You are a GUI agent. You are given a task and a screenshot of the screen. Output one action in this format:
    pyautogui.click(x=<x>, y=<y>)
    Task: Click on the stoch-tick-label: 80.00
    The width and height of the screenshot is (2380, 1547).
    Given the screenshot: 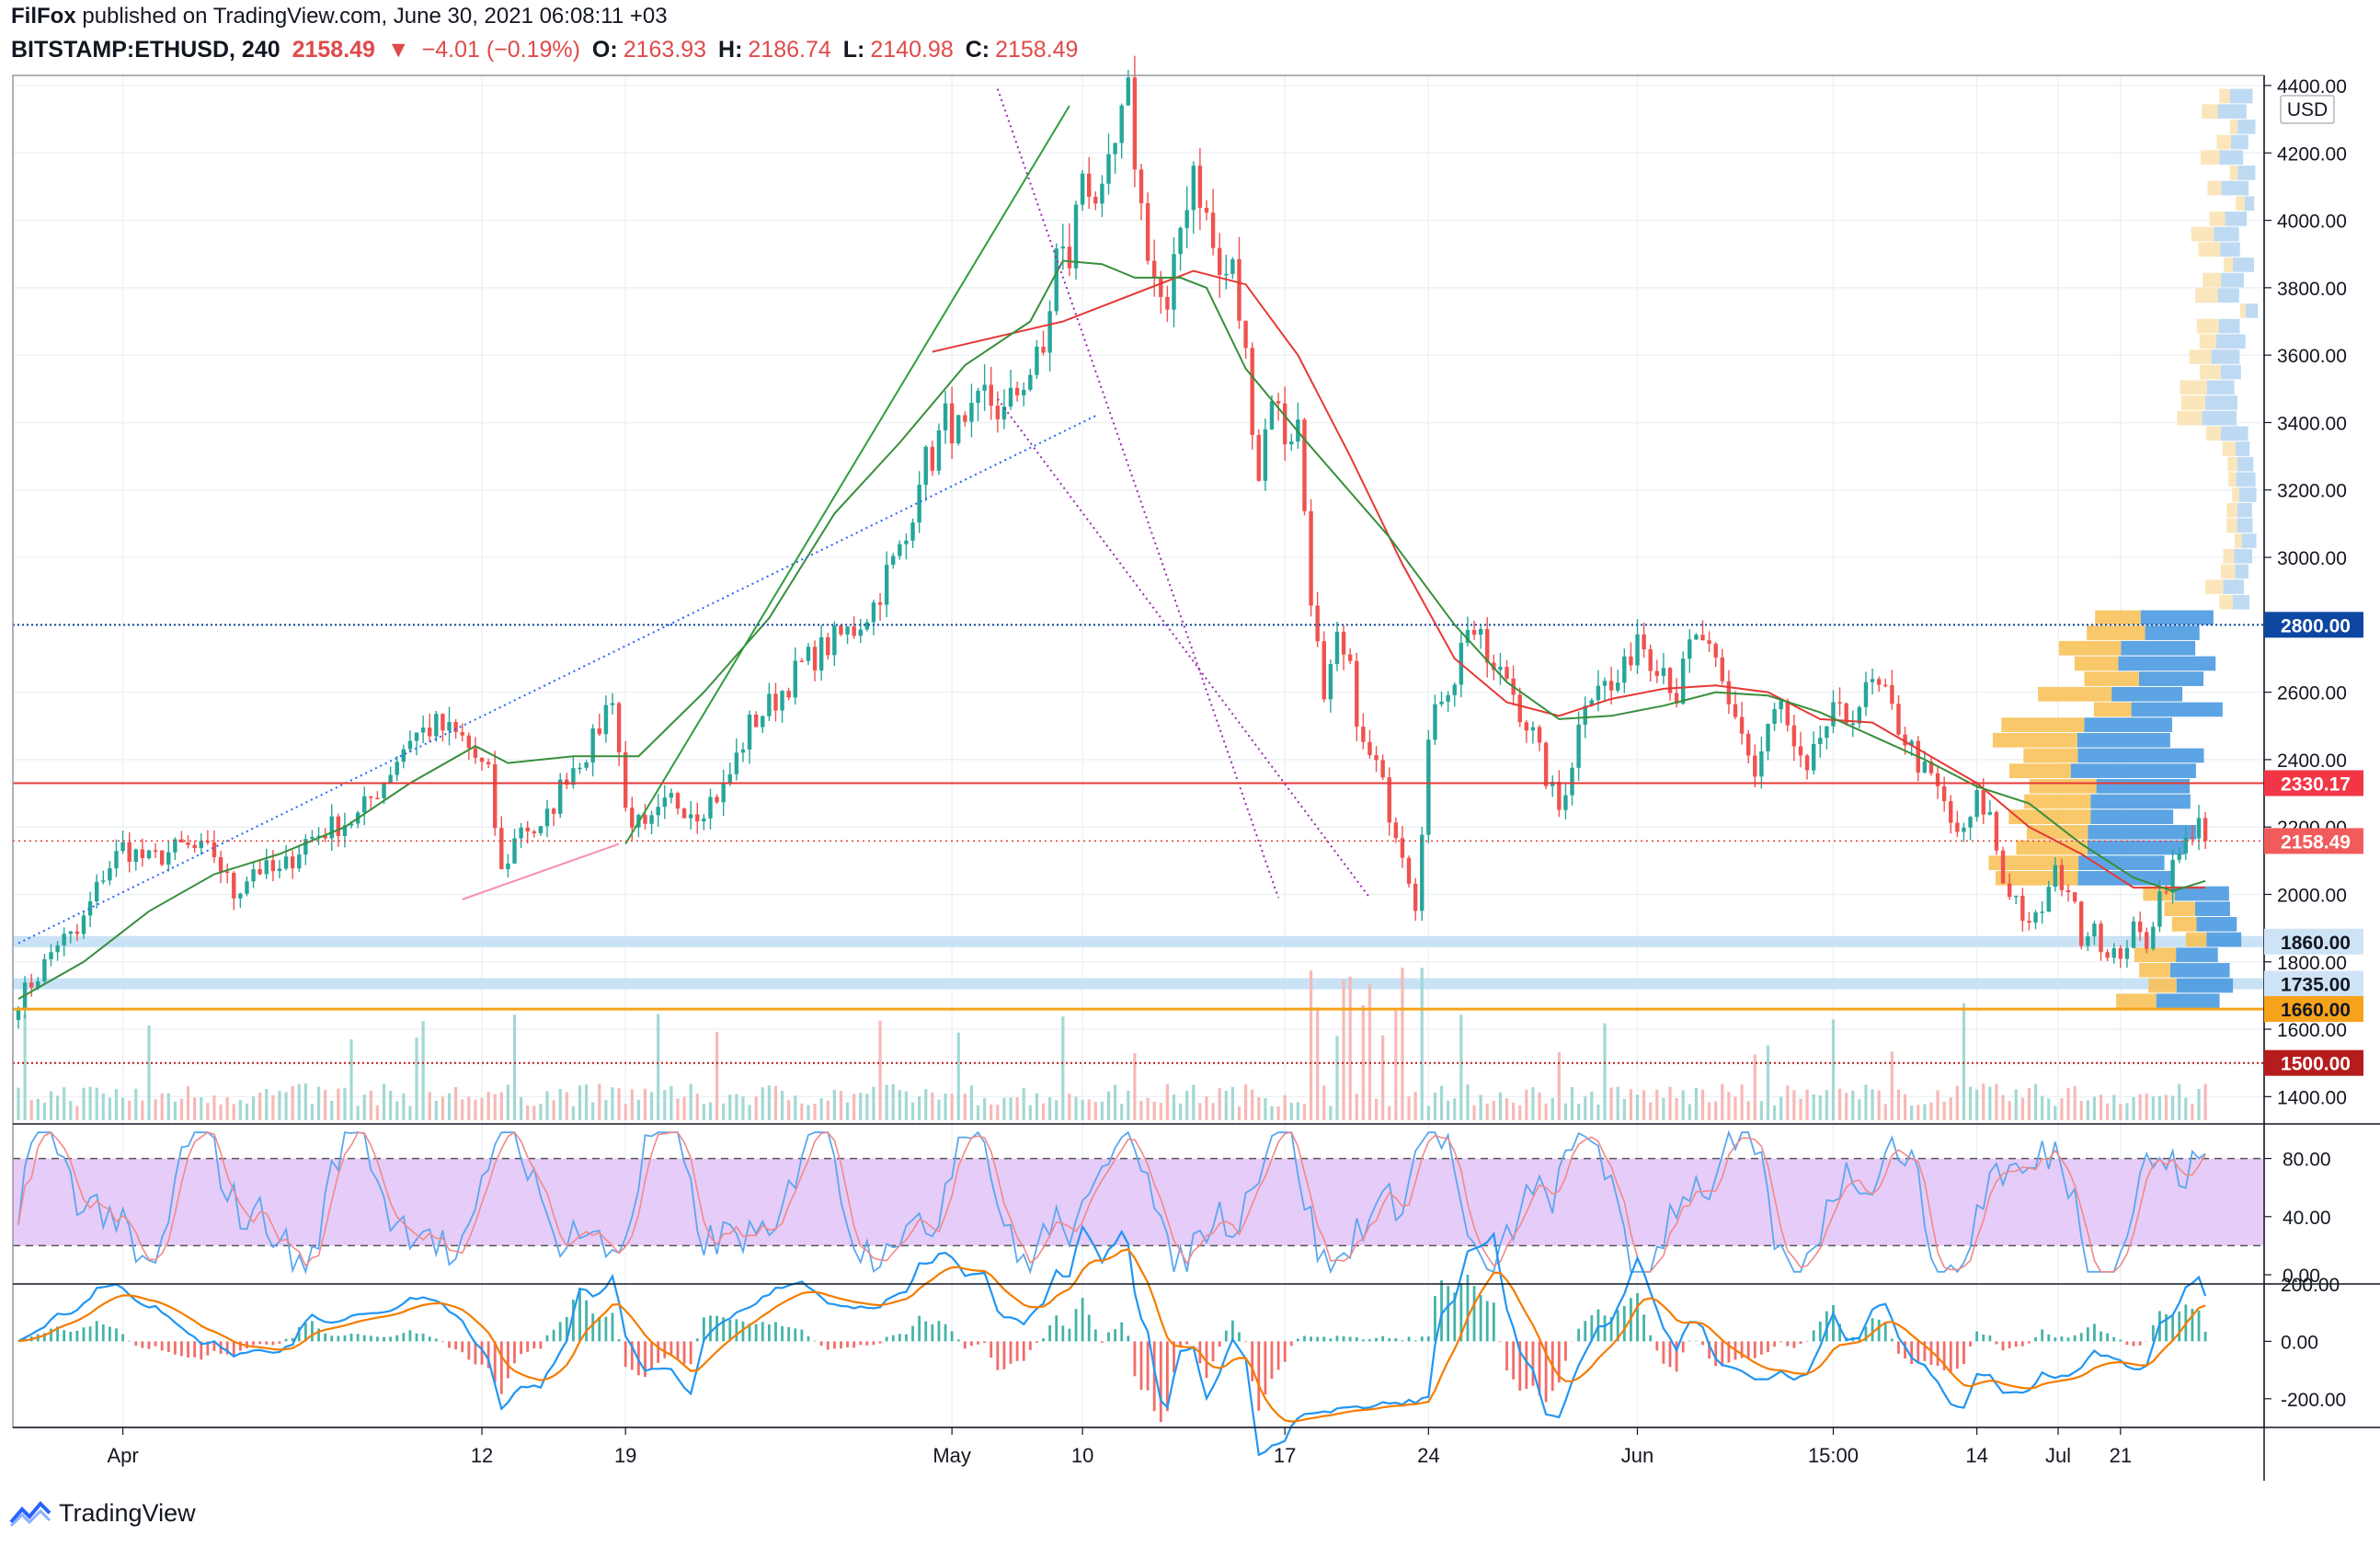 What is the action you would take?
    pyautogui.click(x=2307, y=1160)
    